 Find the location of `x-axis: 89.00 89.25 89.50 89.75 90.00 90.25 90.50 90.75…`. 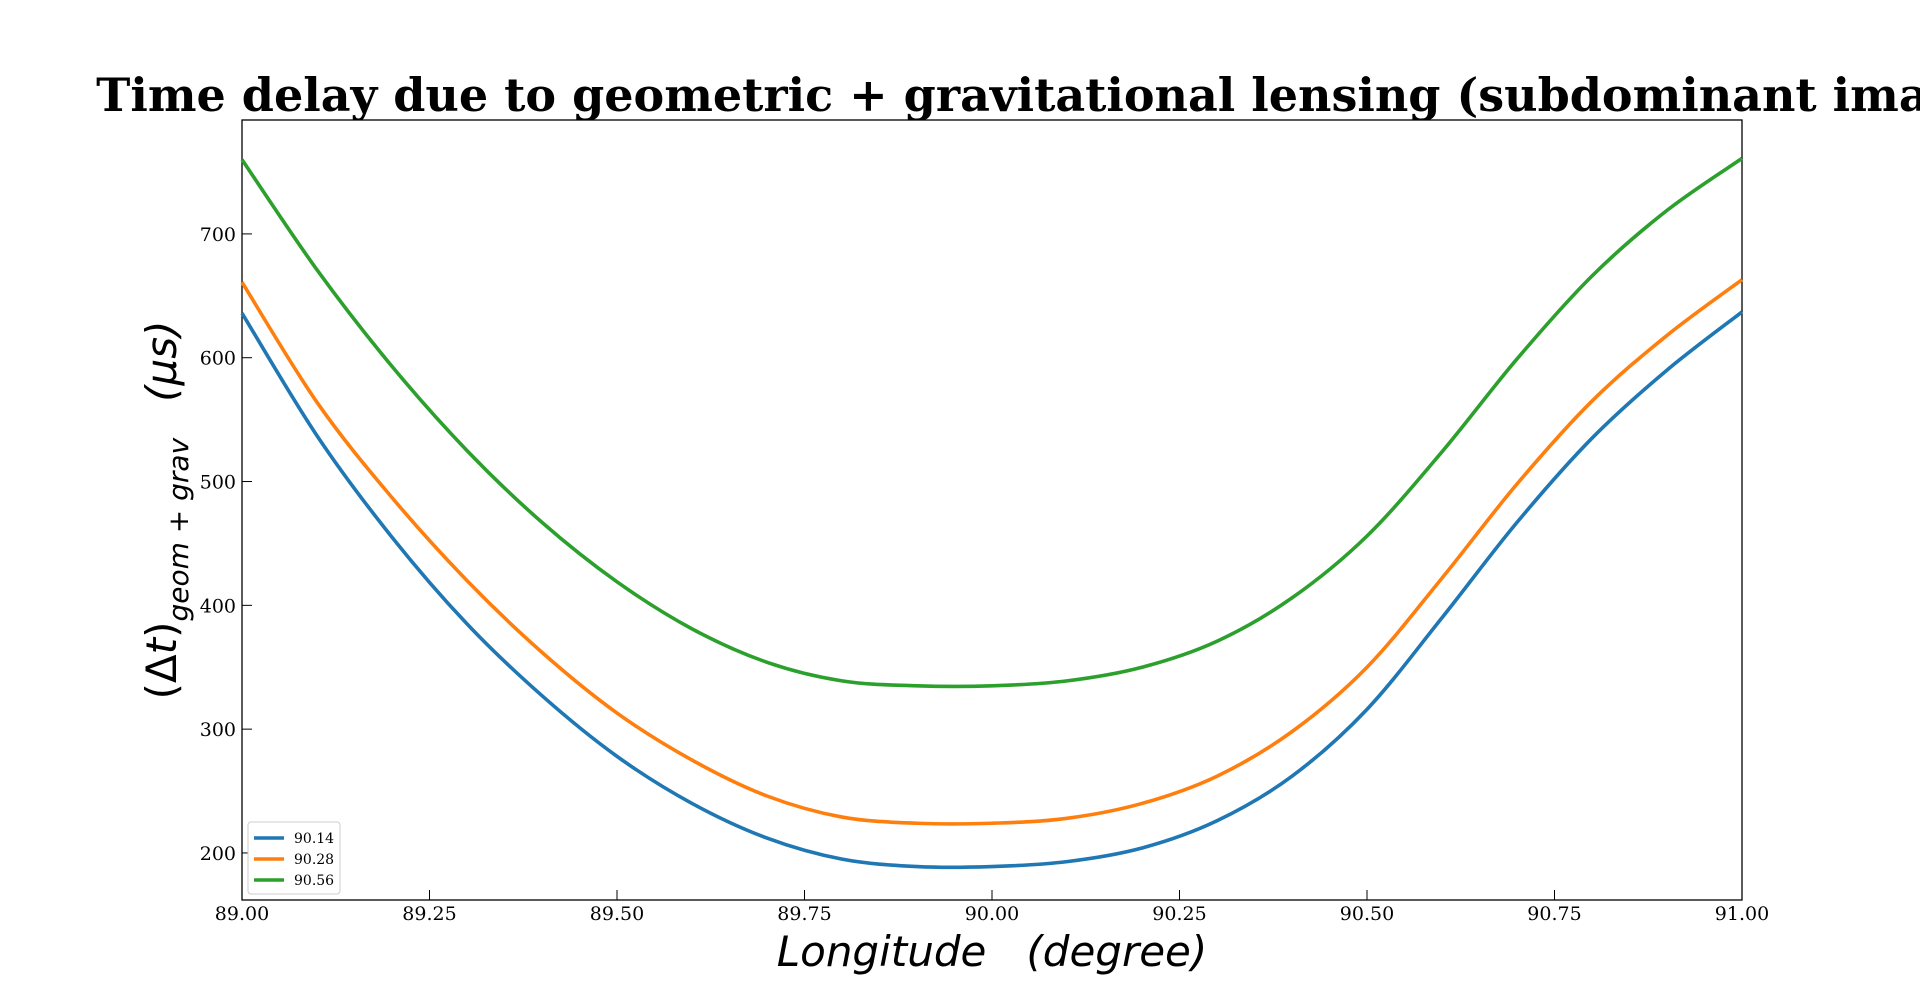

x-axis: 89.00 89.25 89.50 89.75 90.00 90.25 90.50 90.75… is located at coordinates (992, 907).